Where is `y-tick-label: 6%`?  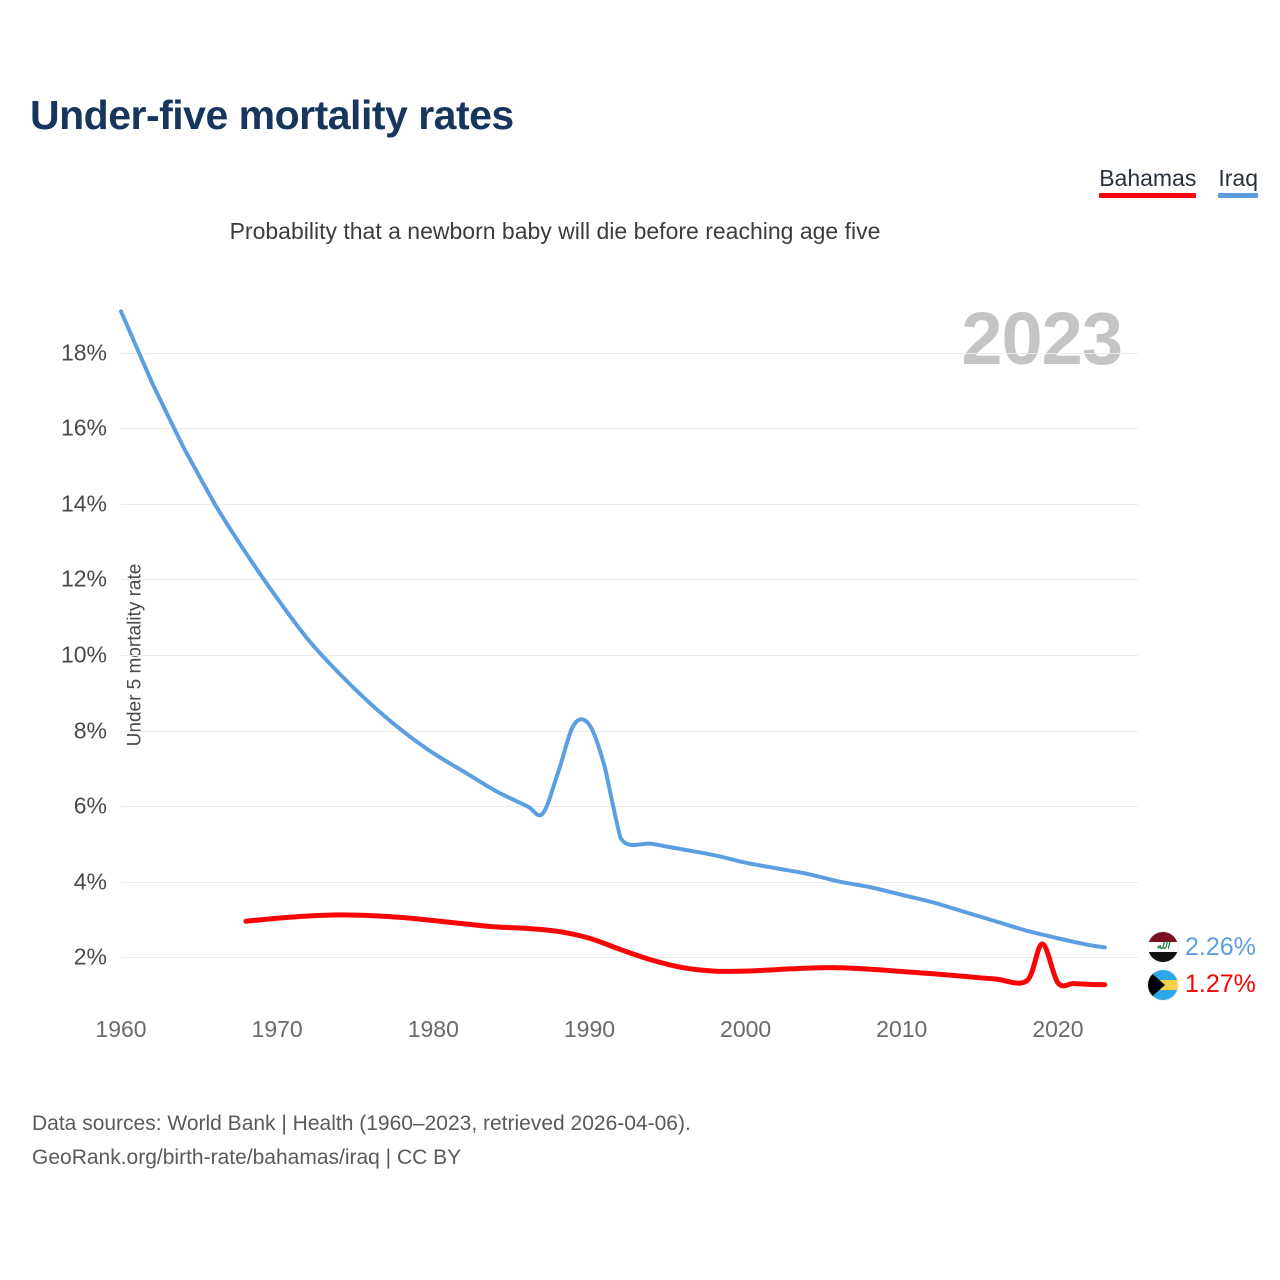 y-tick-label: 6% is located at coordinates (90, 805).